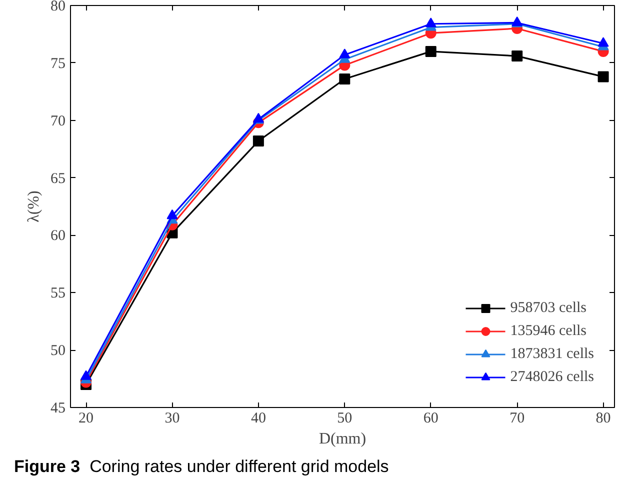 The height and width of the screenshot is (500, 624). What do you see at coordinates (172, 418) in the screenshot?
I see `x-tick-label: 30` at bounding box center [172, 418].